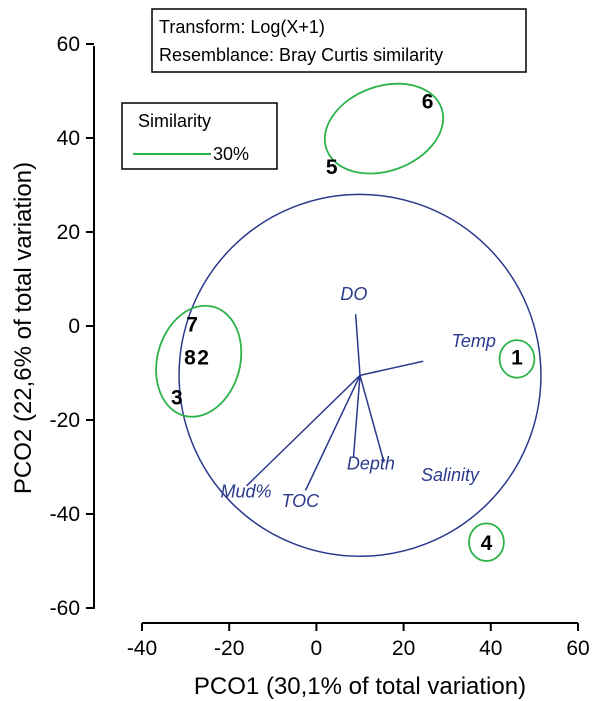  I want to click on y-tick-label--40: -40, so click(65, 514).